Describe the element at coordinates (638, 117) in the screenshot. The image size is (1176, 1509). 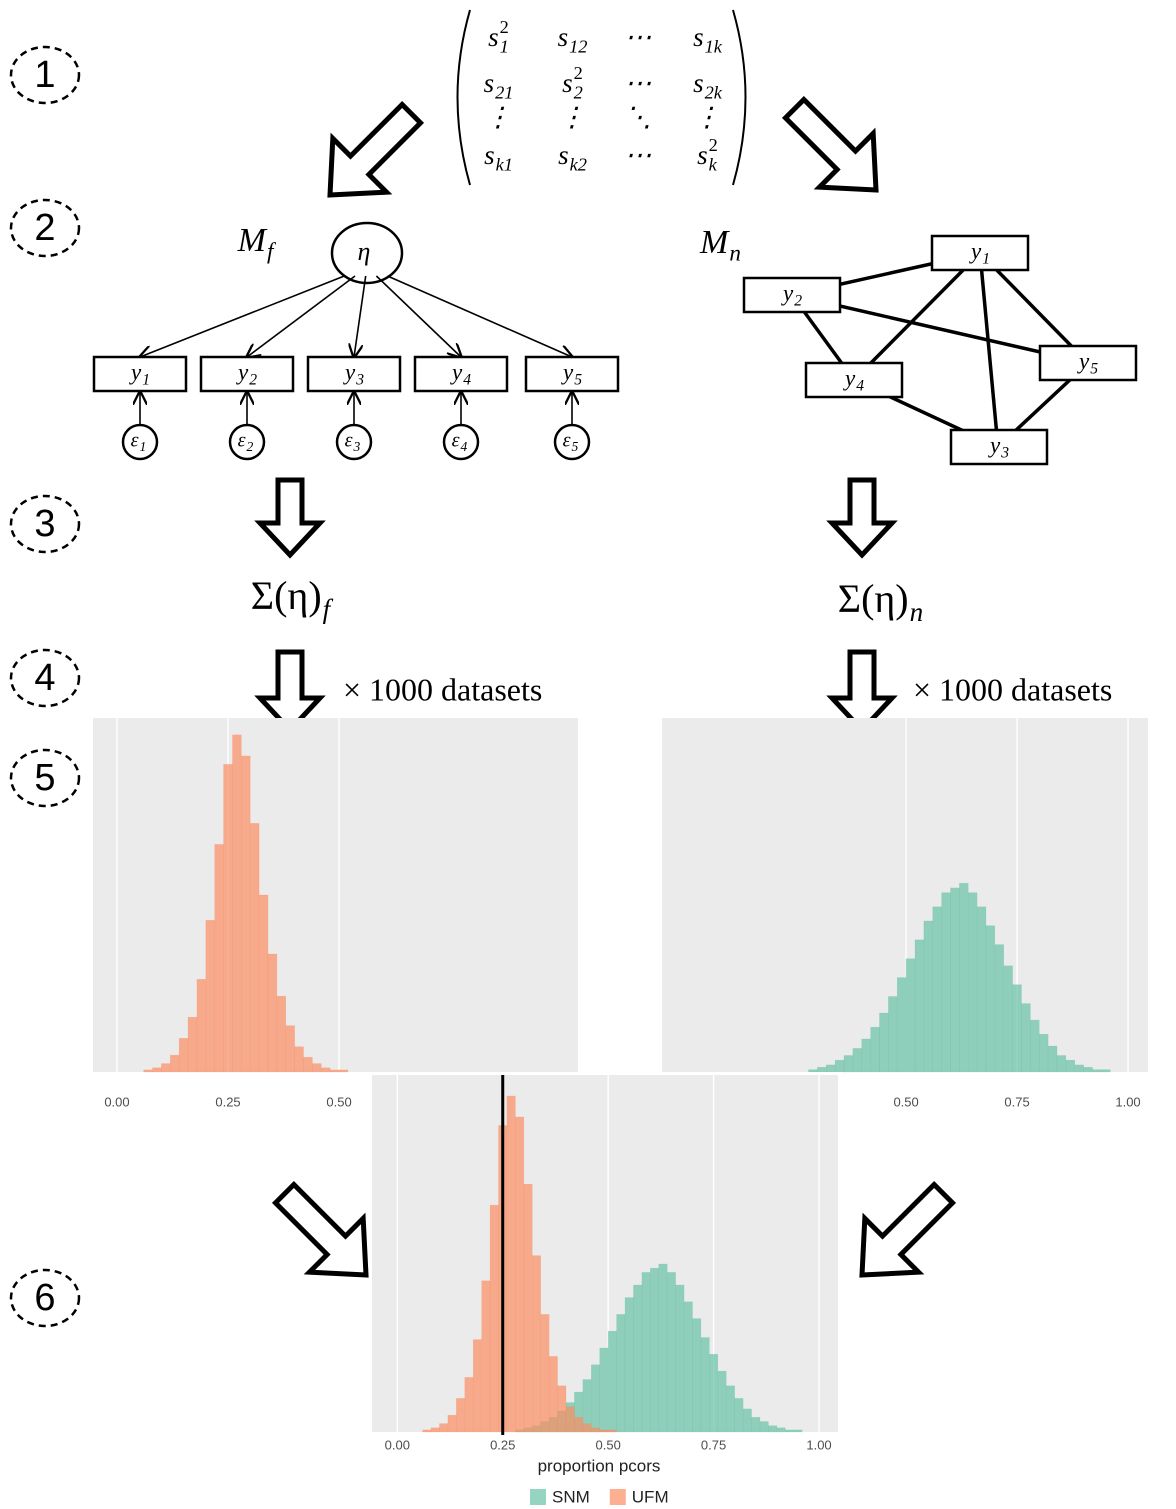
I see `matrix-entry: ⋱` at that location.